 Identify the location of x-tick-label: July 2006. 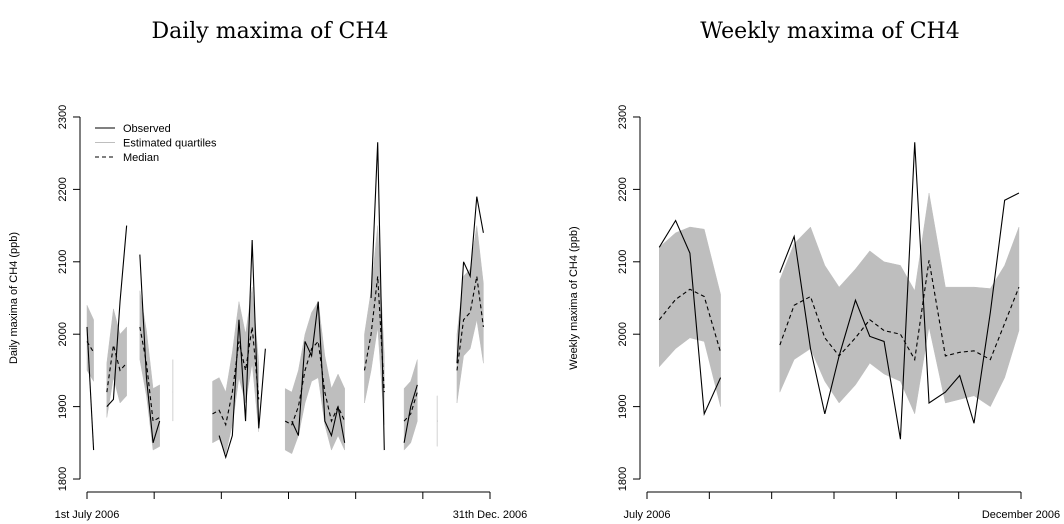
(646, 515).